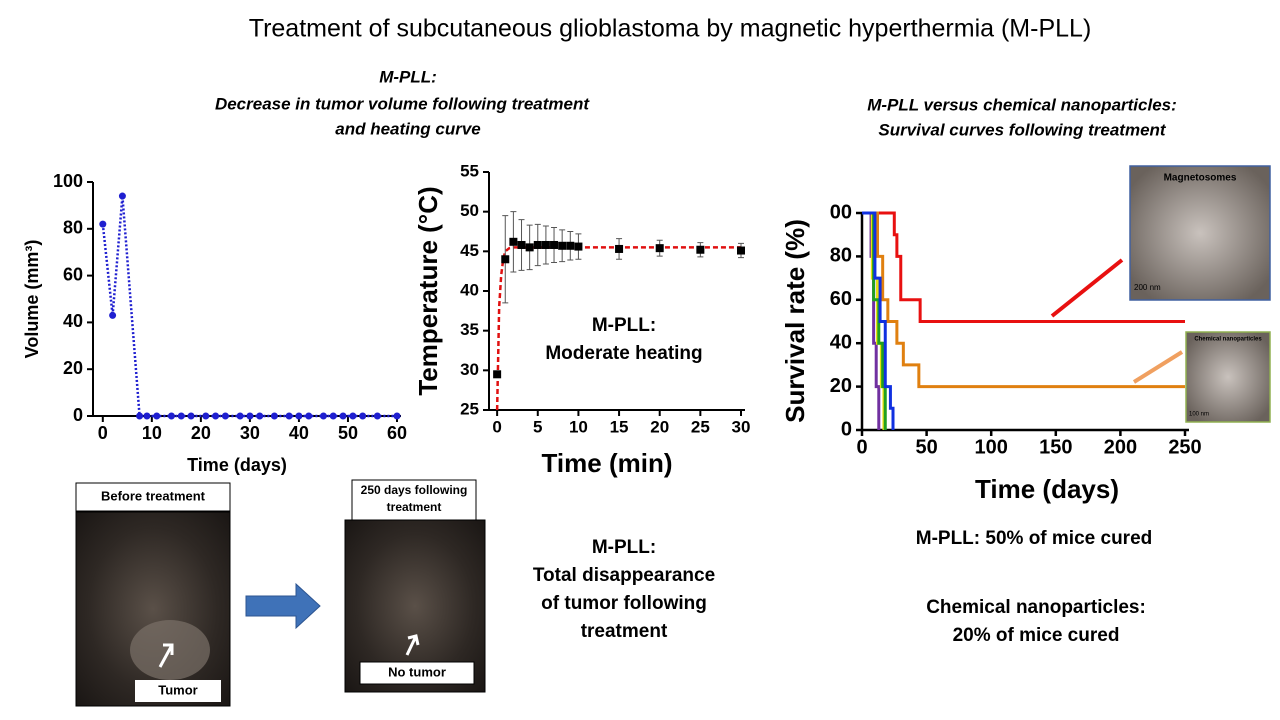  I want to click on y-tick-label: 00, so click(841, 212).